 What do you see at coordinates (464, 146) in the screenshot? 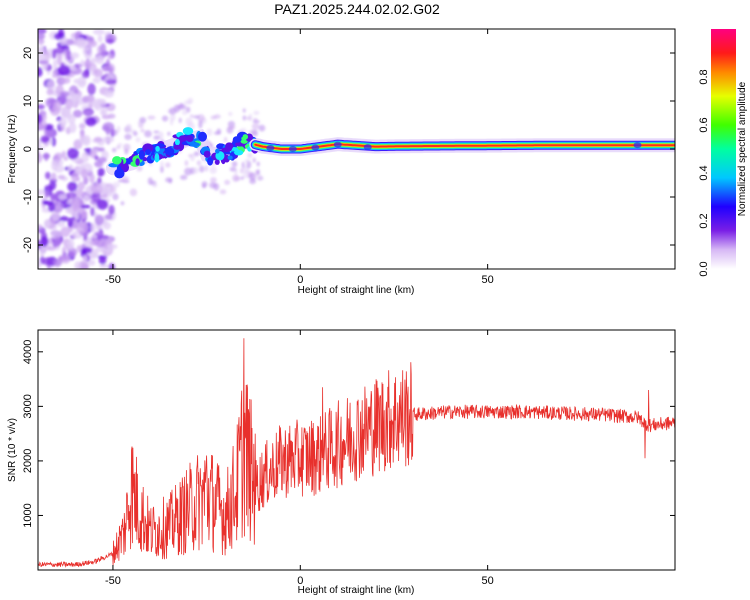
I see `tone-band-layer` at bounding box center [464, 146].